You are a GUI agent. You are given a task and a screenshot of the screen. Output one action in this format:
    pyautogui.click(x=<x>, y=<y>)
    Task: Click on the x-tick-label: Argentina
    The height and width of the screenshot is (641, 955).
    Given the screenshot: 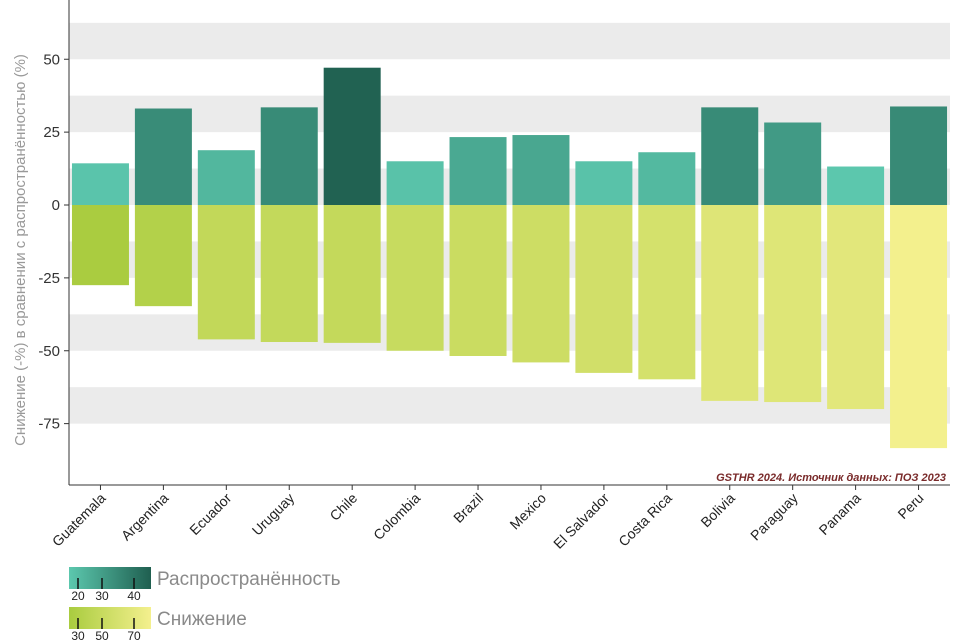 What is the action you would take?
    pyautogui.click(x=145, y=517)
    